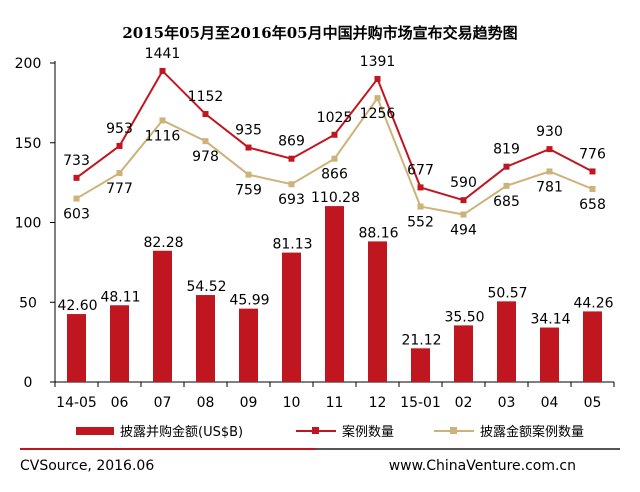 The height and width of the screenshot is (492, 640). I want to click on bar-value-label: 34.14, so click(550, 320).